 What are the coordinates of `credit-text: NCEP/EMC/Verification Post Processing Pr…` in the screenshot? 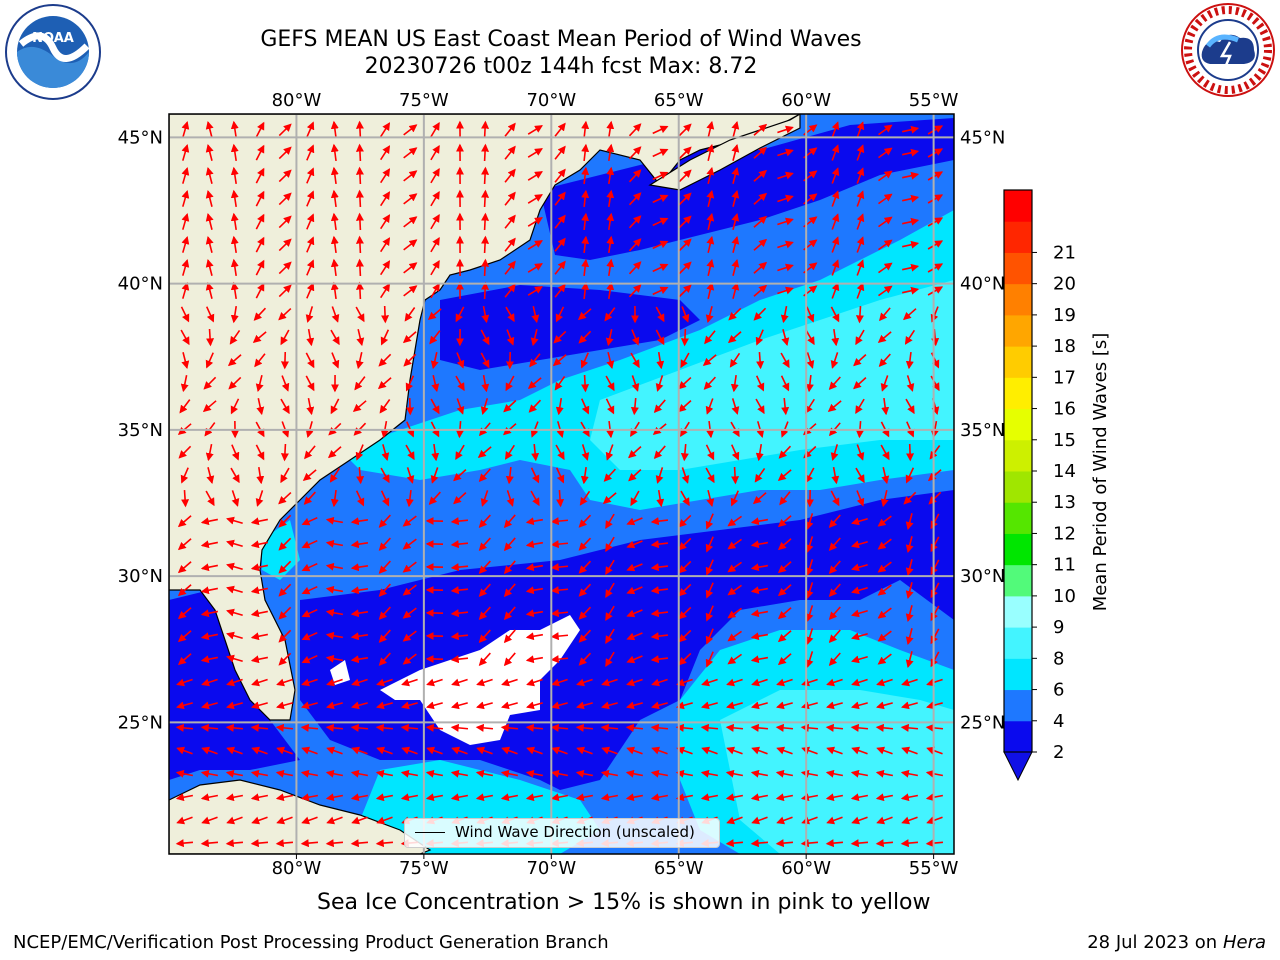 It's located at (311, 942).